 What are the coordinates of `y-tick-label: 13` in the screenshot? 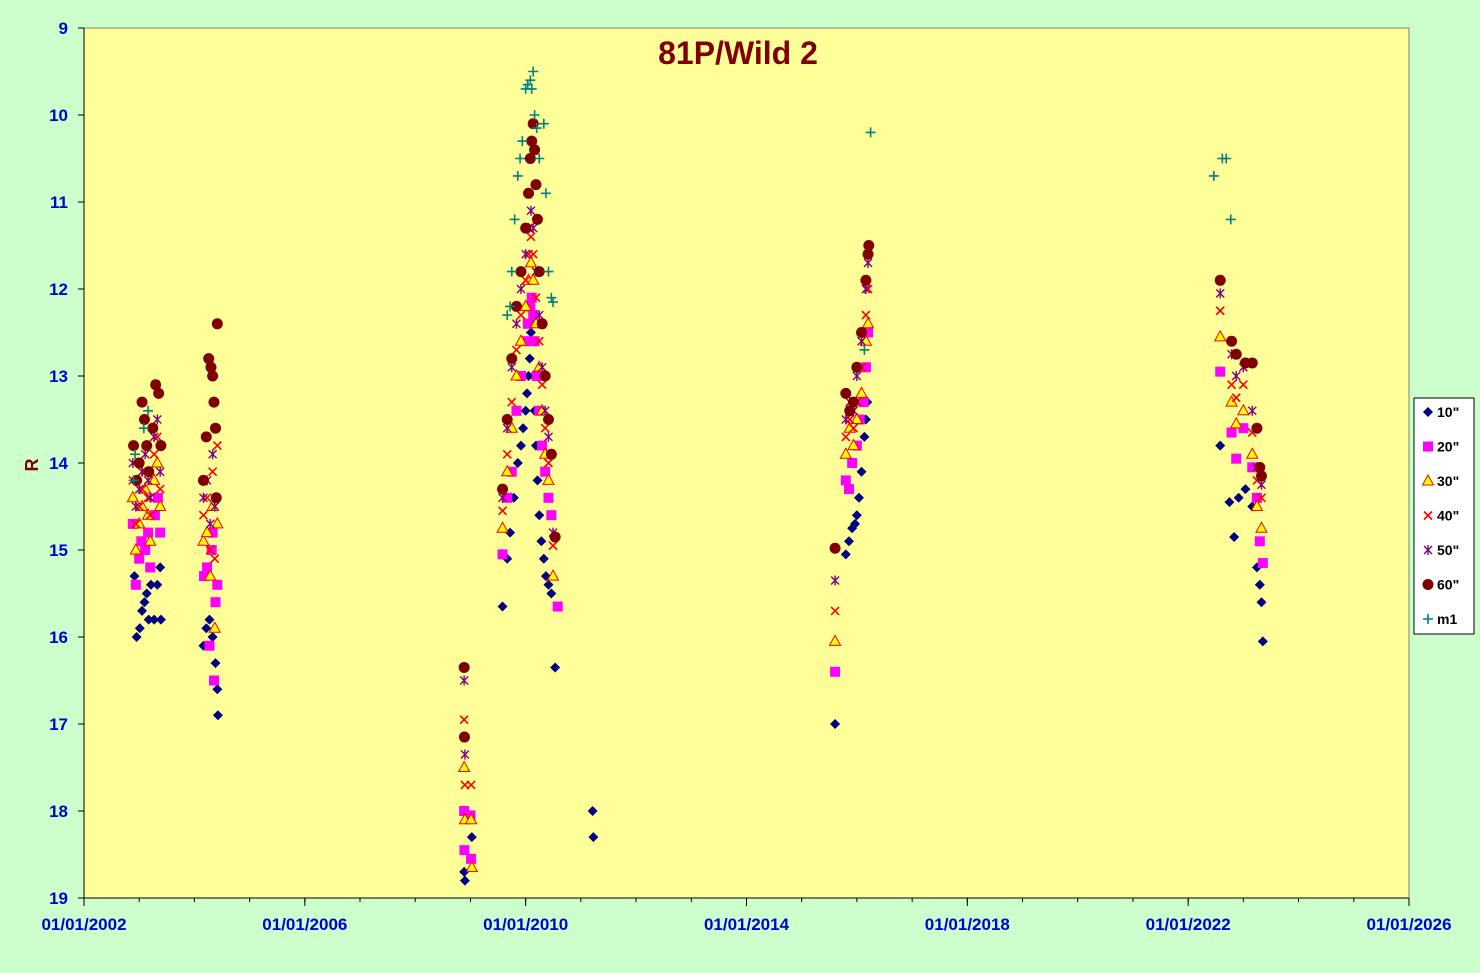 It's located at (58, 376).